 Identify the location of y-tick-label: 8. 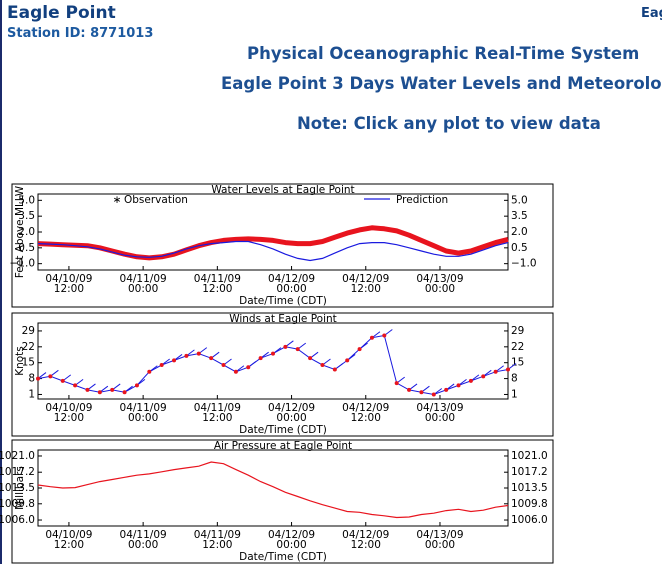
(31, 379).